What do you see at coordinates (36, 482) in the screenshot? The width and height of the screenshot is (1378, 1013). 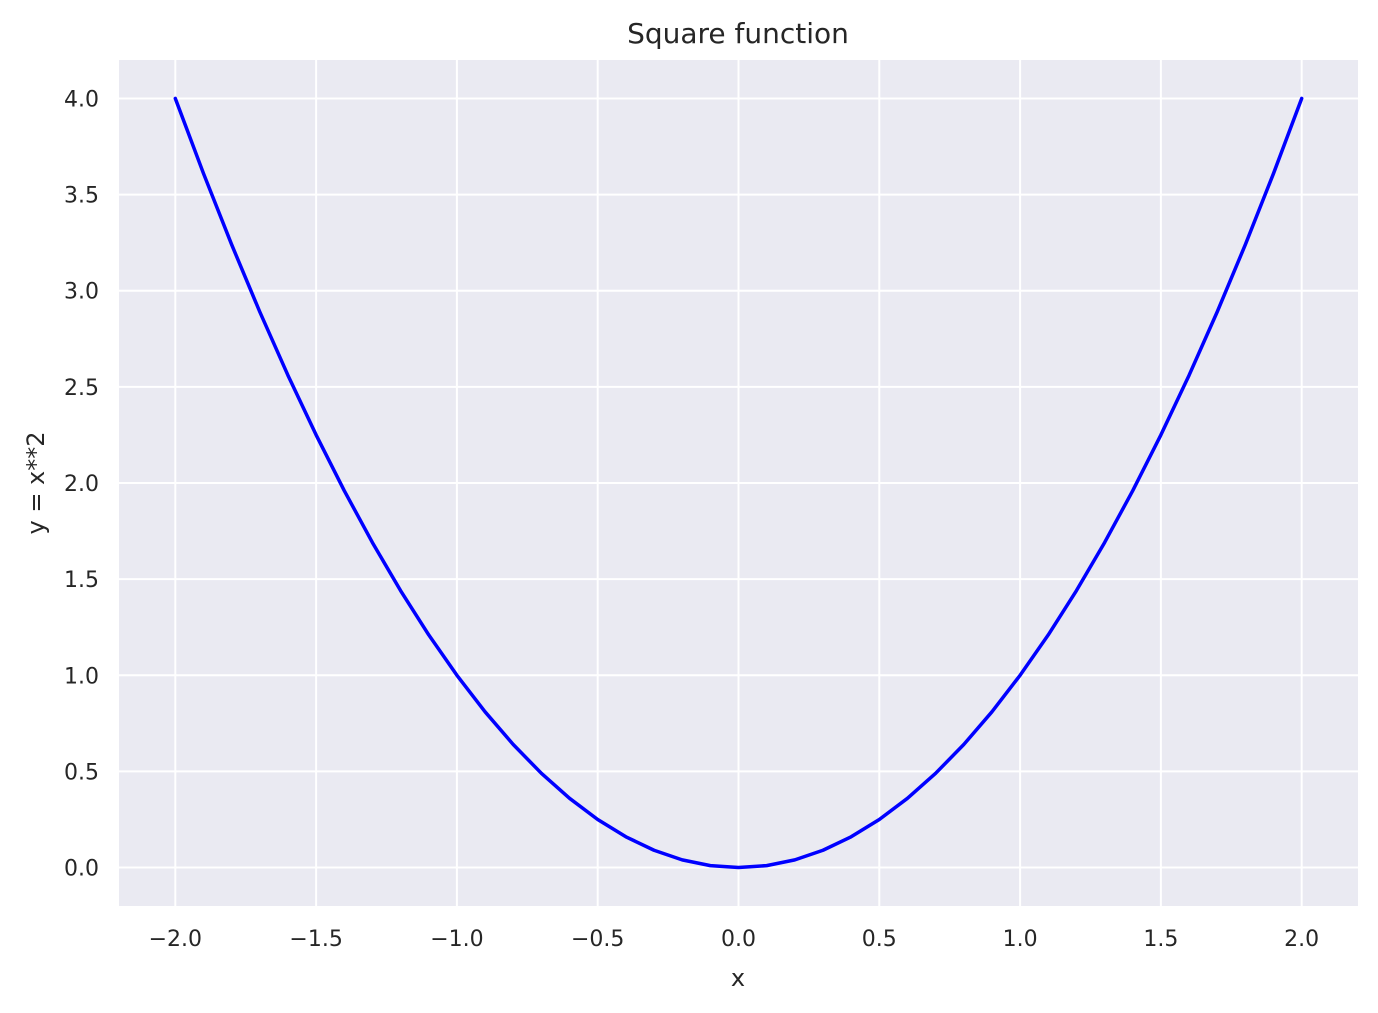 I see `y-axis-label: y = x**2` at bounding box center [36, 482].